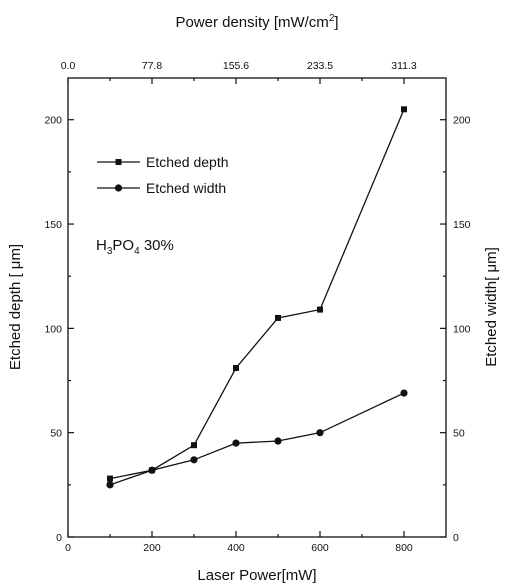 The width and height of the screenshot is (510, 585). I want to click on x-tick-label: 600, so click(320, 548).